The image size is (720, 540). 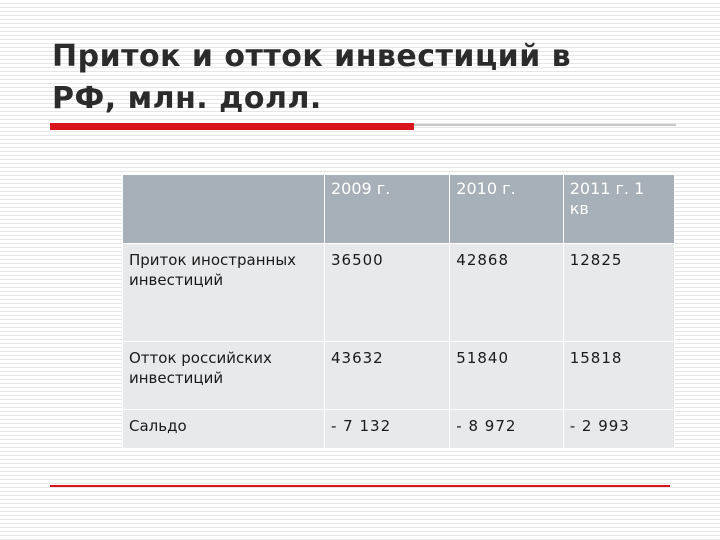 I want to click on row-label-inflow: Приток иностранных инвестиций, so click(x=223, y=292).